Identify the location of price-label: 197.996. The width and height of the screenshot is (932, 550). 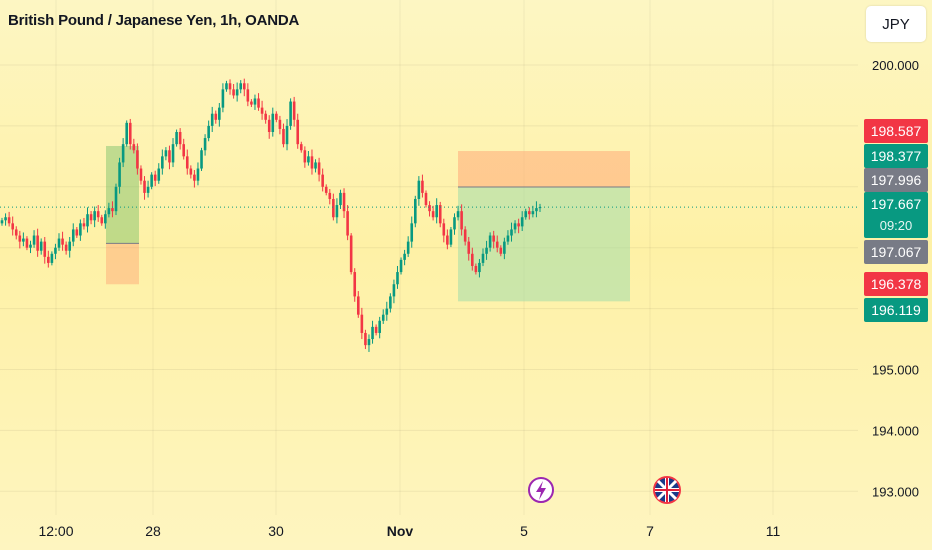
(896, 180).